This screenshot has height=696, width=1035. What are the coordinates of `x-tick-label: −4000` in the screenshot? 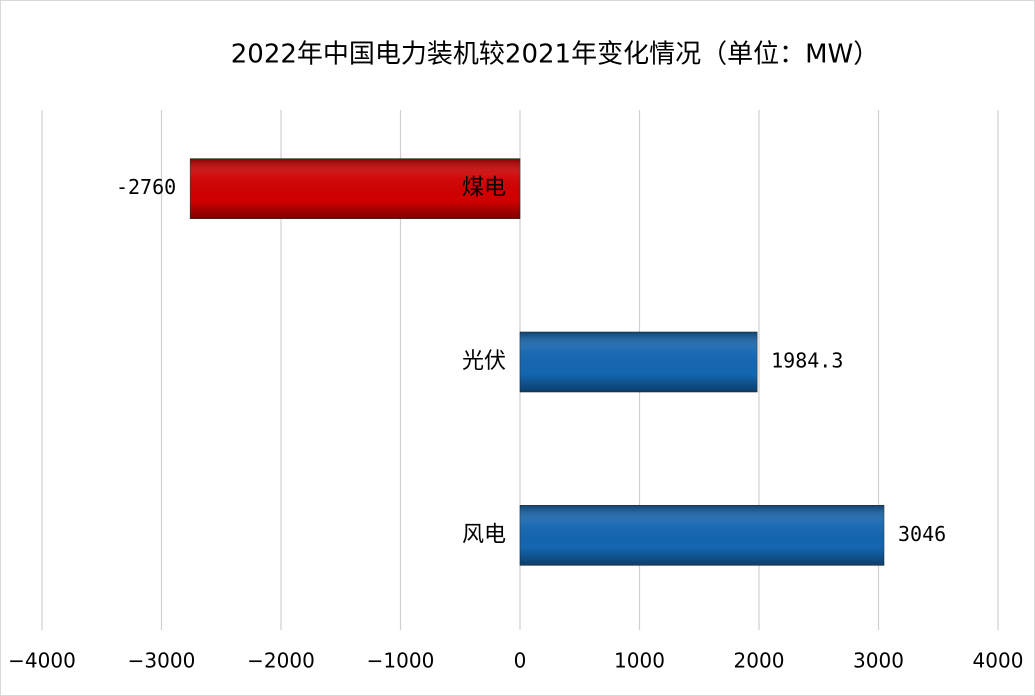 It's located at (42, 661).